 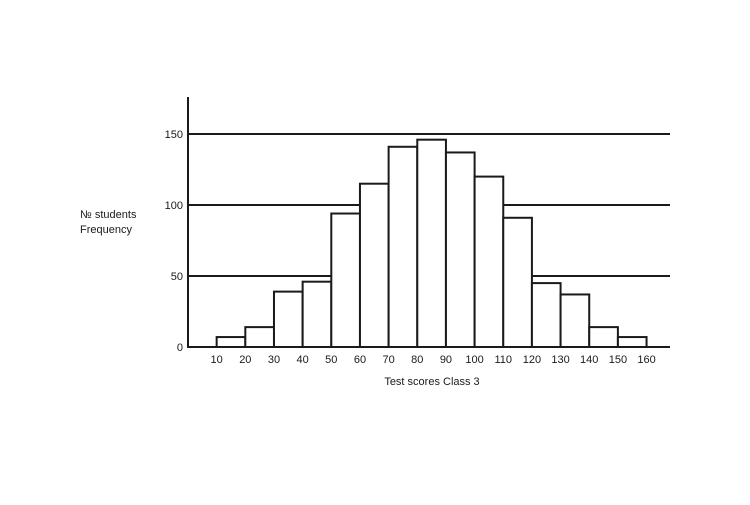 I want to click on x-tick-label-90: 90, so click(x=446, y=360).